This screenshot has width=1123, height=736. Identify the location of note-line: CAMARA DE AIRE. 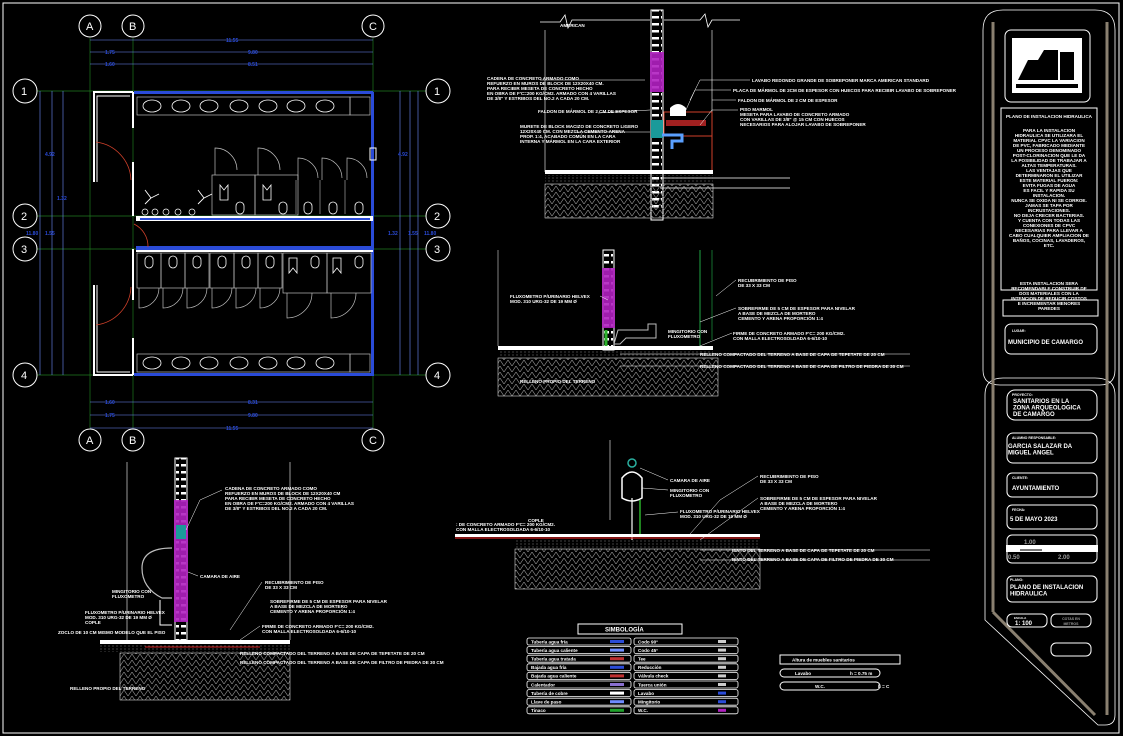
(220, 576).